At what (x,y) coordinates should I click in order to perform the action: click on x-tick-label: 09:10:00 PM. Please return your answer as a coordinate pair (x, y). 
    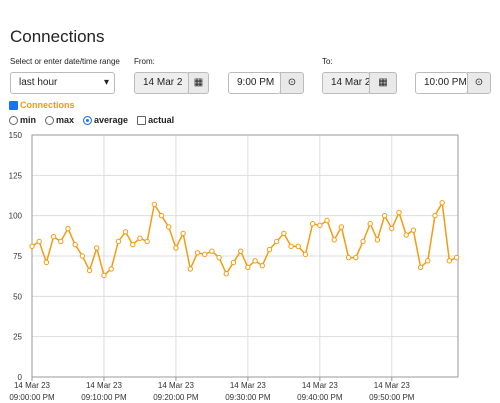
    Looking at the image, I should click on (104, 397).